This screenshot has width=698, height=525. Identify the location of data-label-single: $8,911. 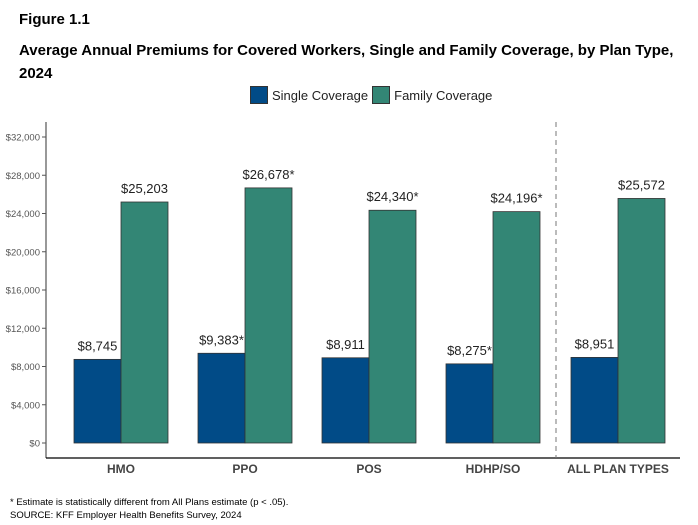
(345, 344).